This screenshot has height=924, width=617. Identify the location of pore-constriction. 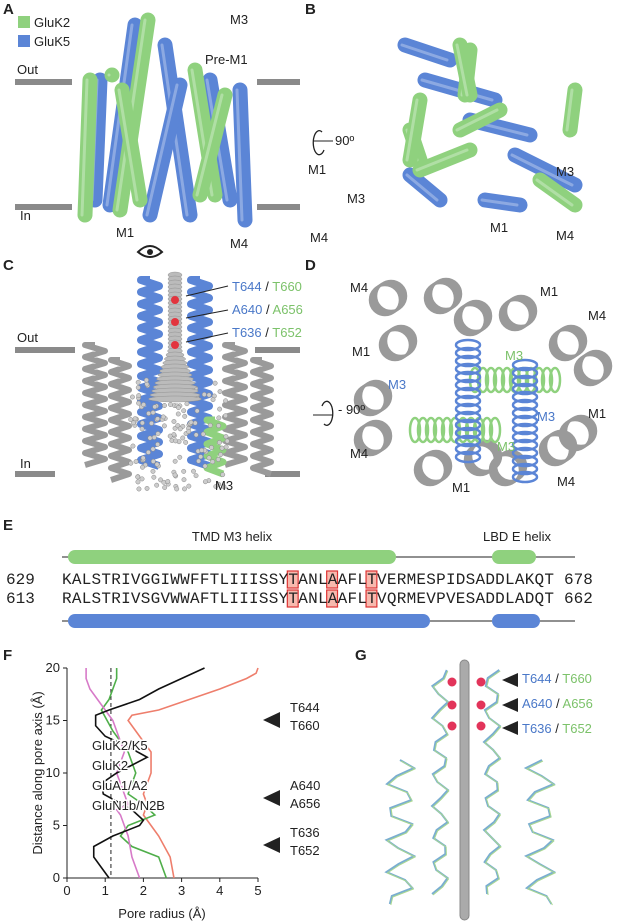
(175, 300).